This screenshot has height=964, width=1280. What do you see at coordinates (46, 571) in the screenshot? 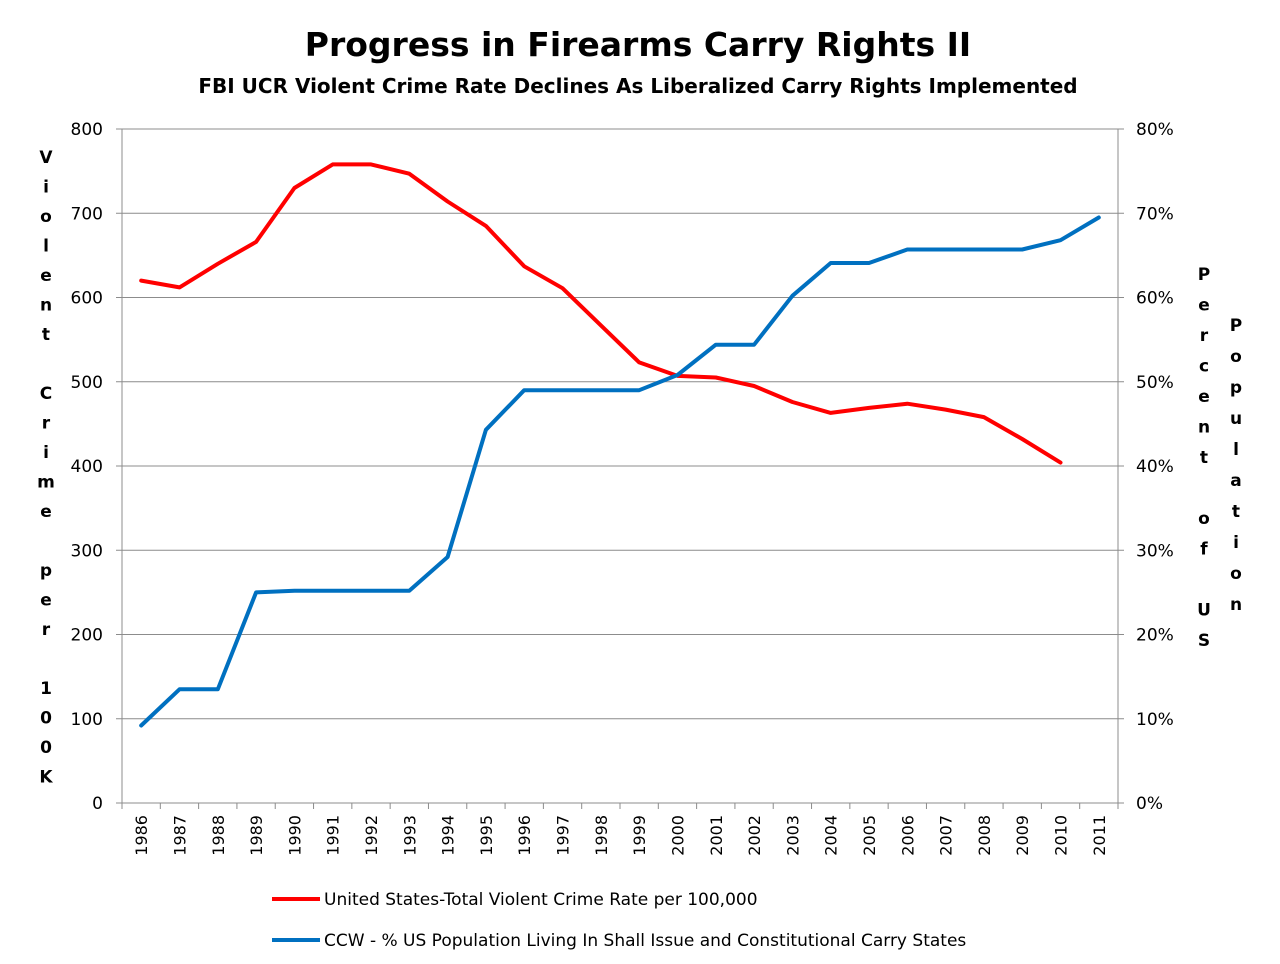
I see `y-left-axis-title-char: p` at bounding box center [46, 571].